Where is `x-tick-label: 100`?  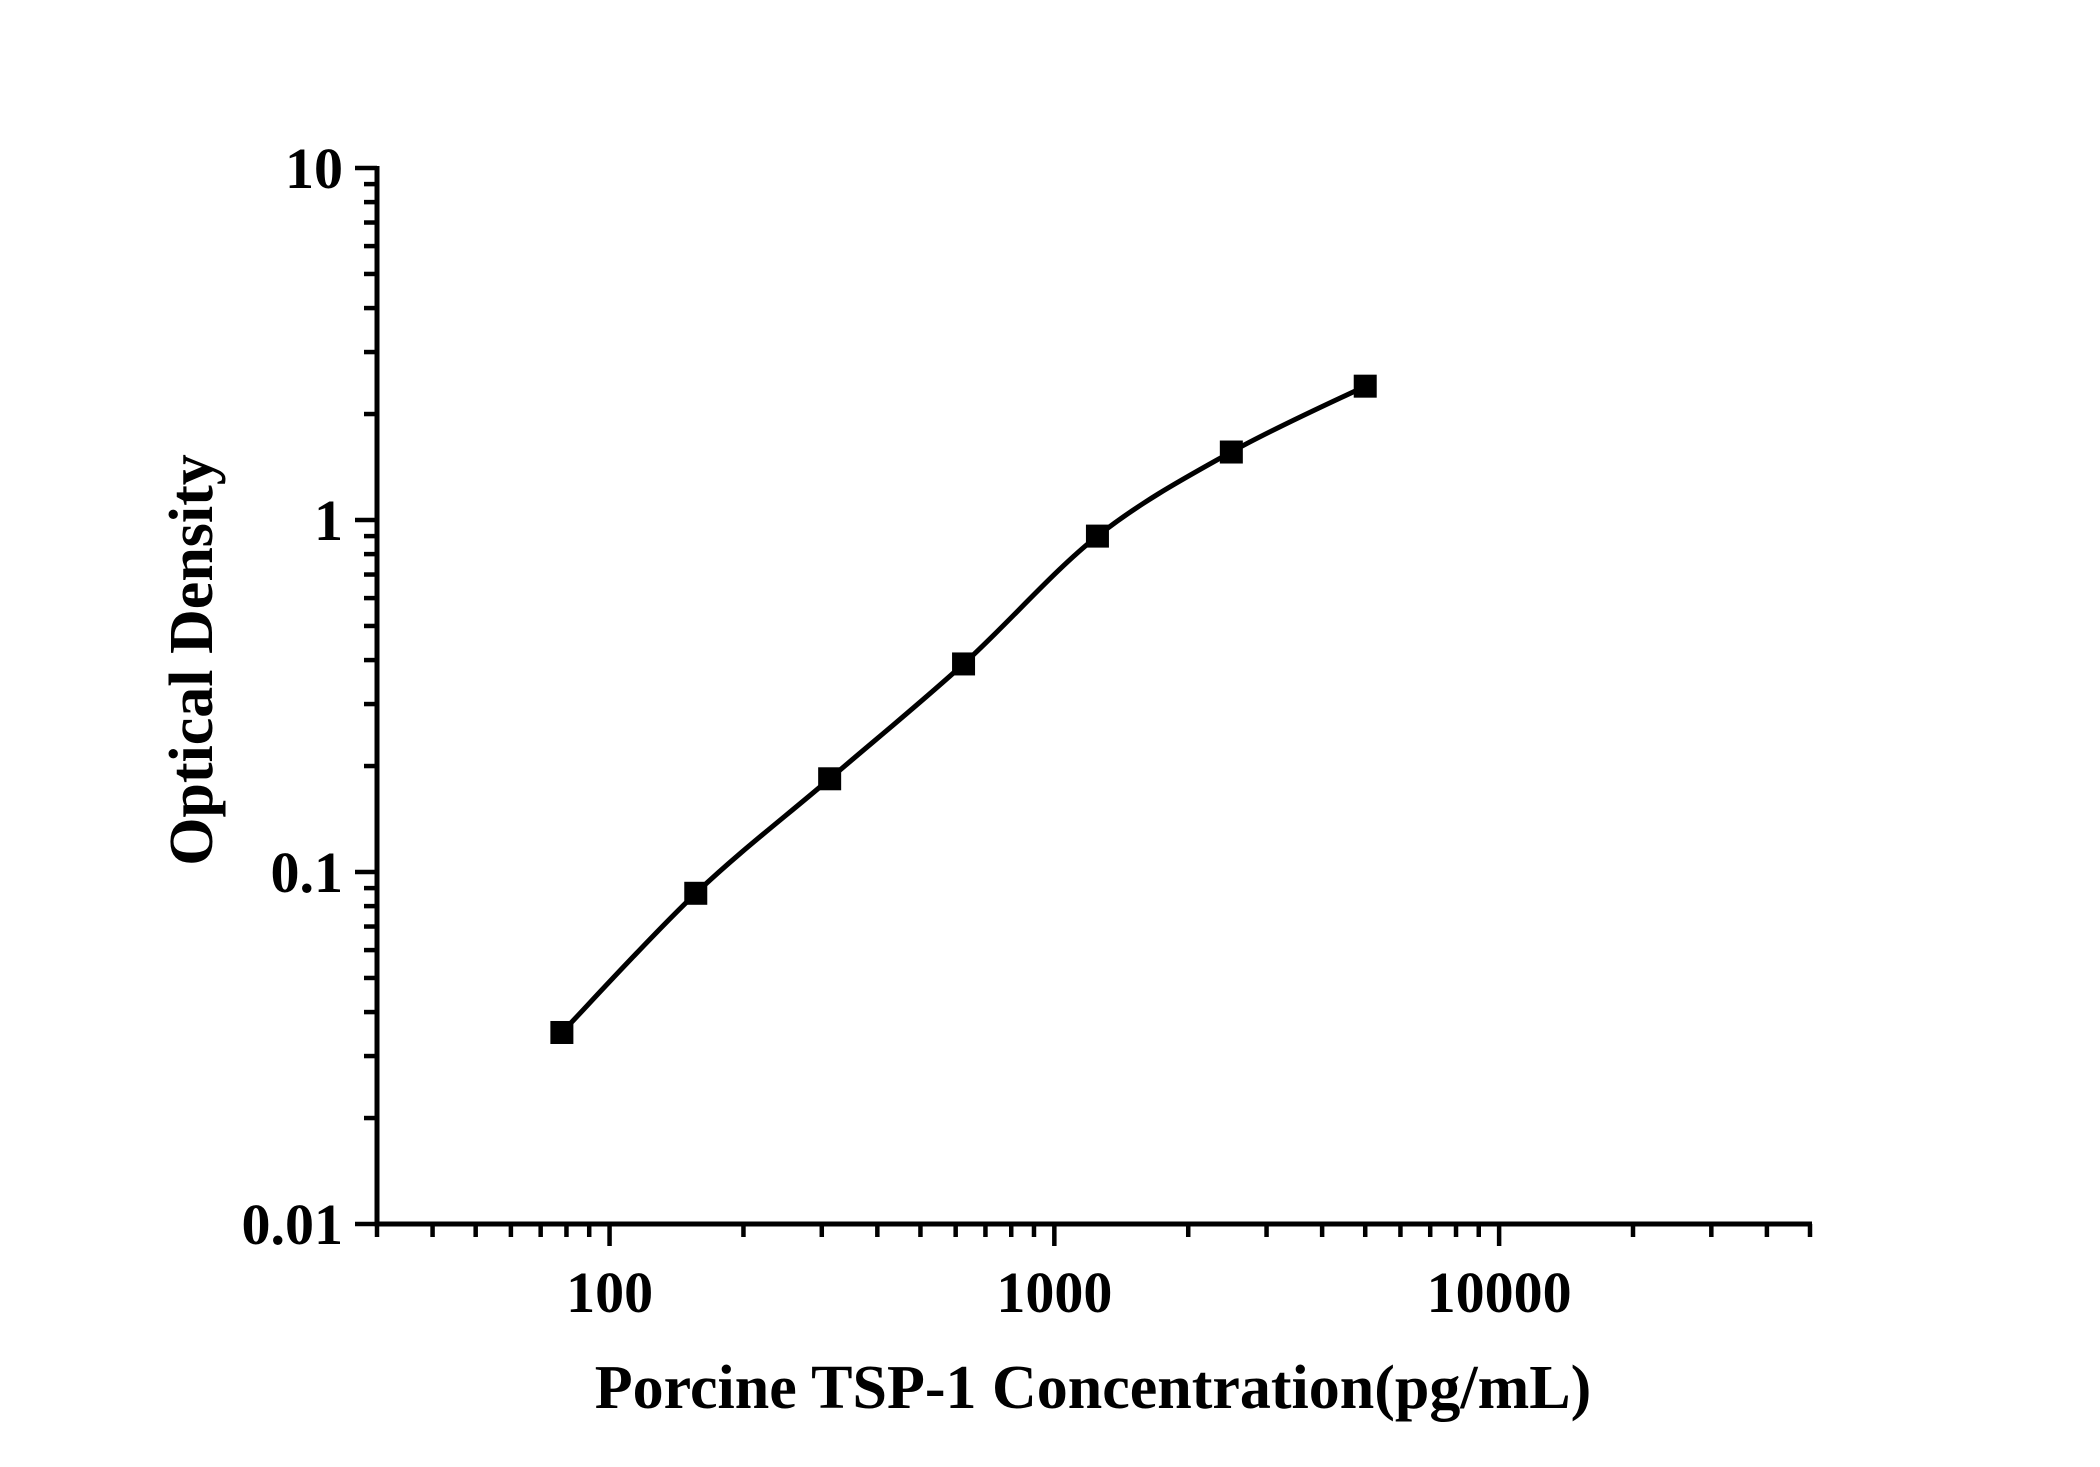 x-tick-label: 100 is located at coordinates (609, 1292).